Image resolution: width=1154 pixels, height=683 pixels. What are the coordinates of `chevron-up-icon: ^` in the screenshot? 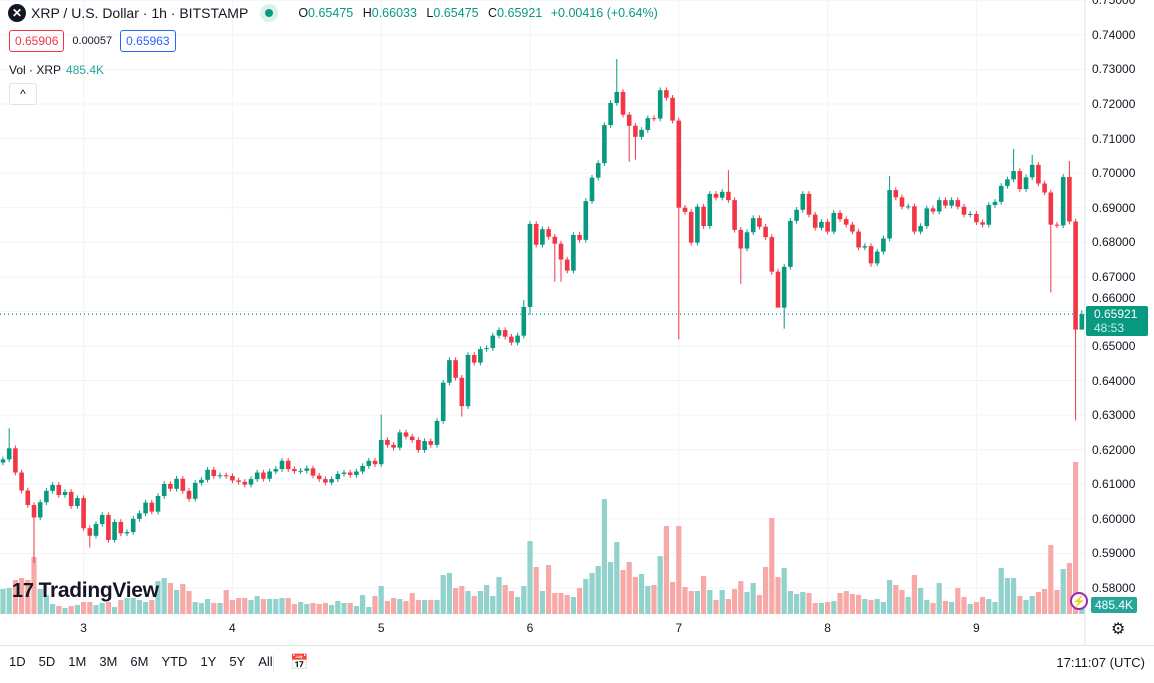 It's located at (23, 94).